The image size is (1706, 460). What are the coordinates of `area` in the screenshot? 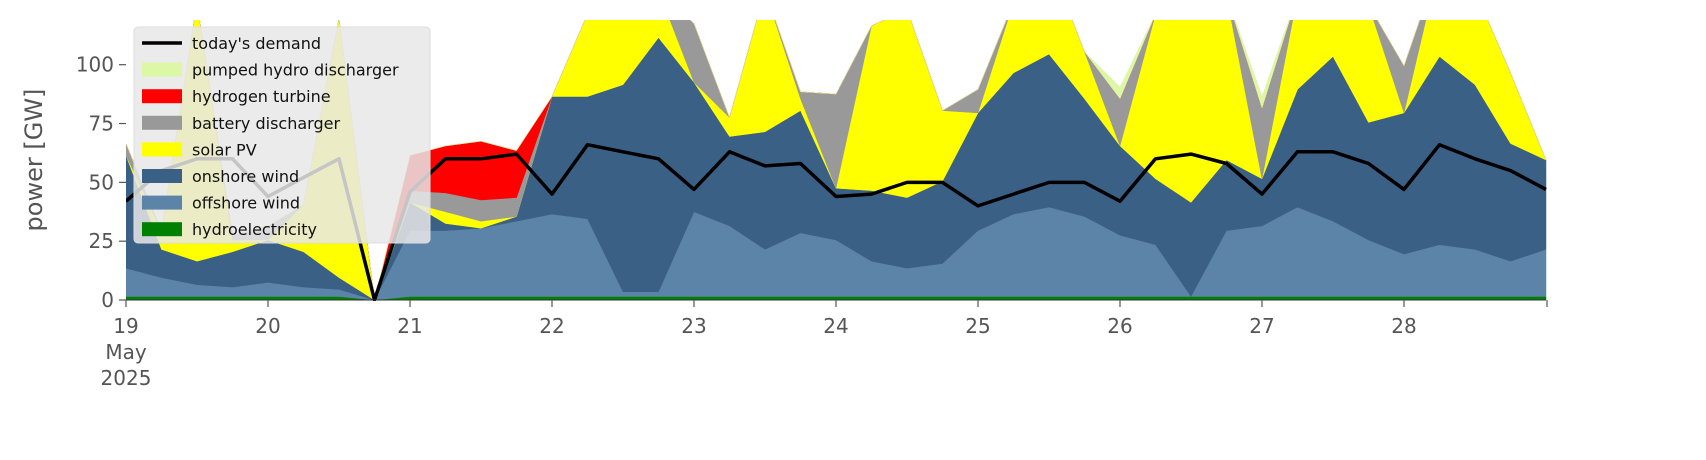 It's located at (836, 298).